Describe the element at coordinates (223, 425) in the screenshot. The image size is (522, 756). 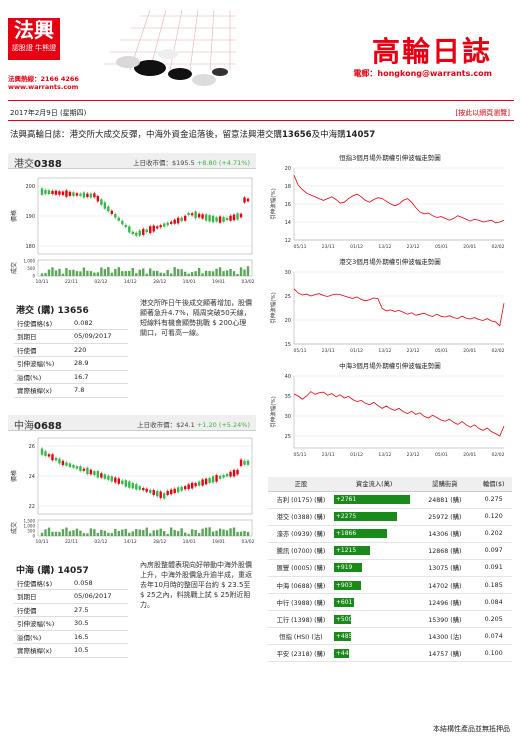
I see `stock2-change: +1.20 (+5.24%)` at that location.